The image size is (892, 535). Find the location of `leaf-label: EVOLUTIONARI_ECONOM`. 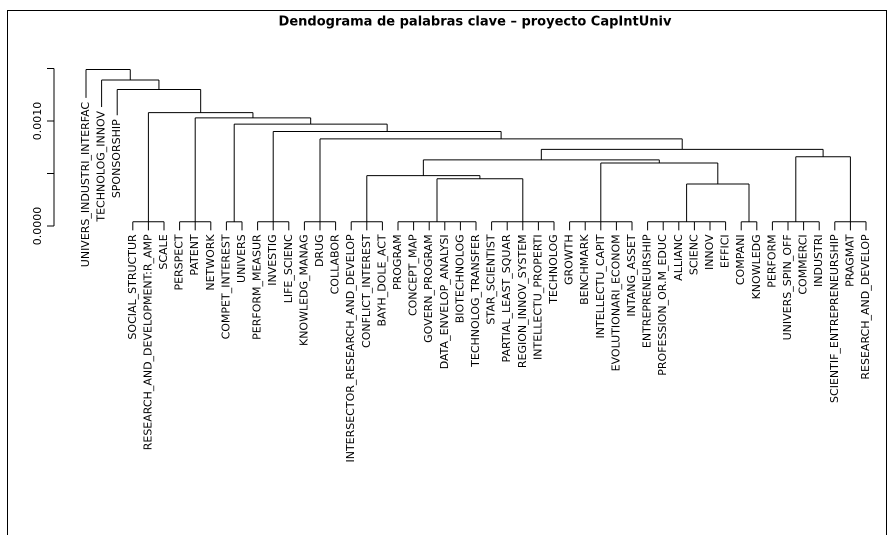

leaf-label: EVOLUTIONARI_ECONOM is located at coordinates (615, 302).